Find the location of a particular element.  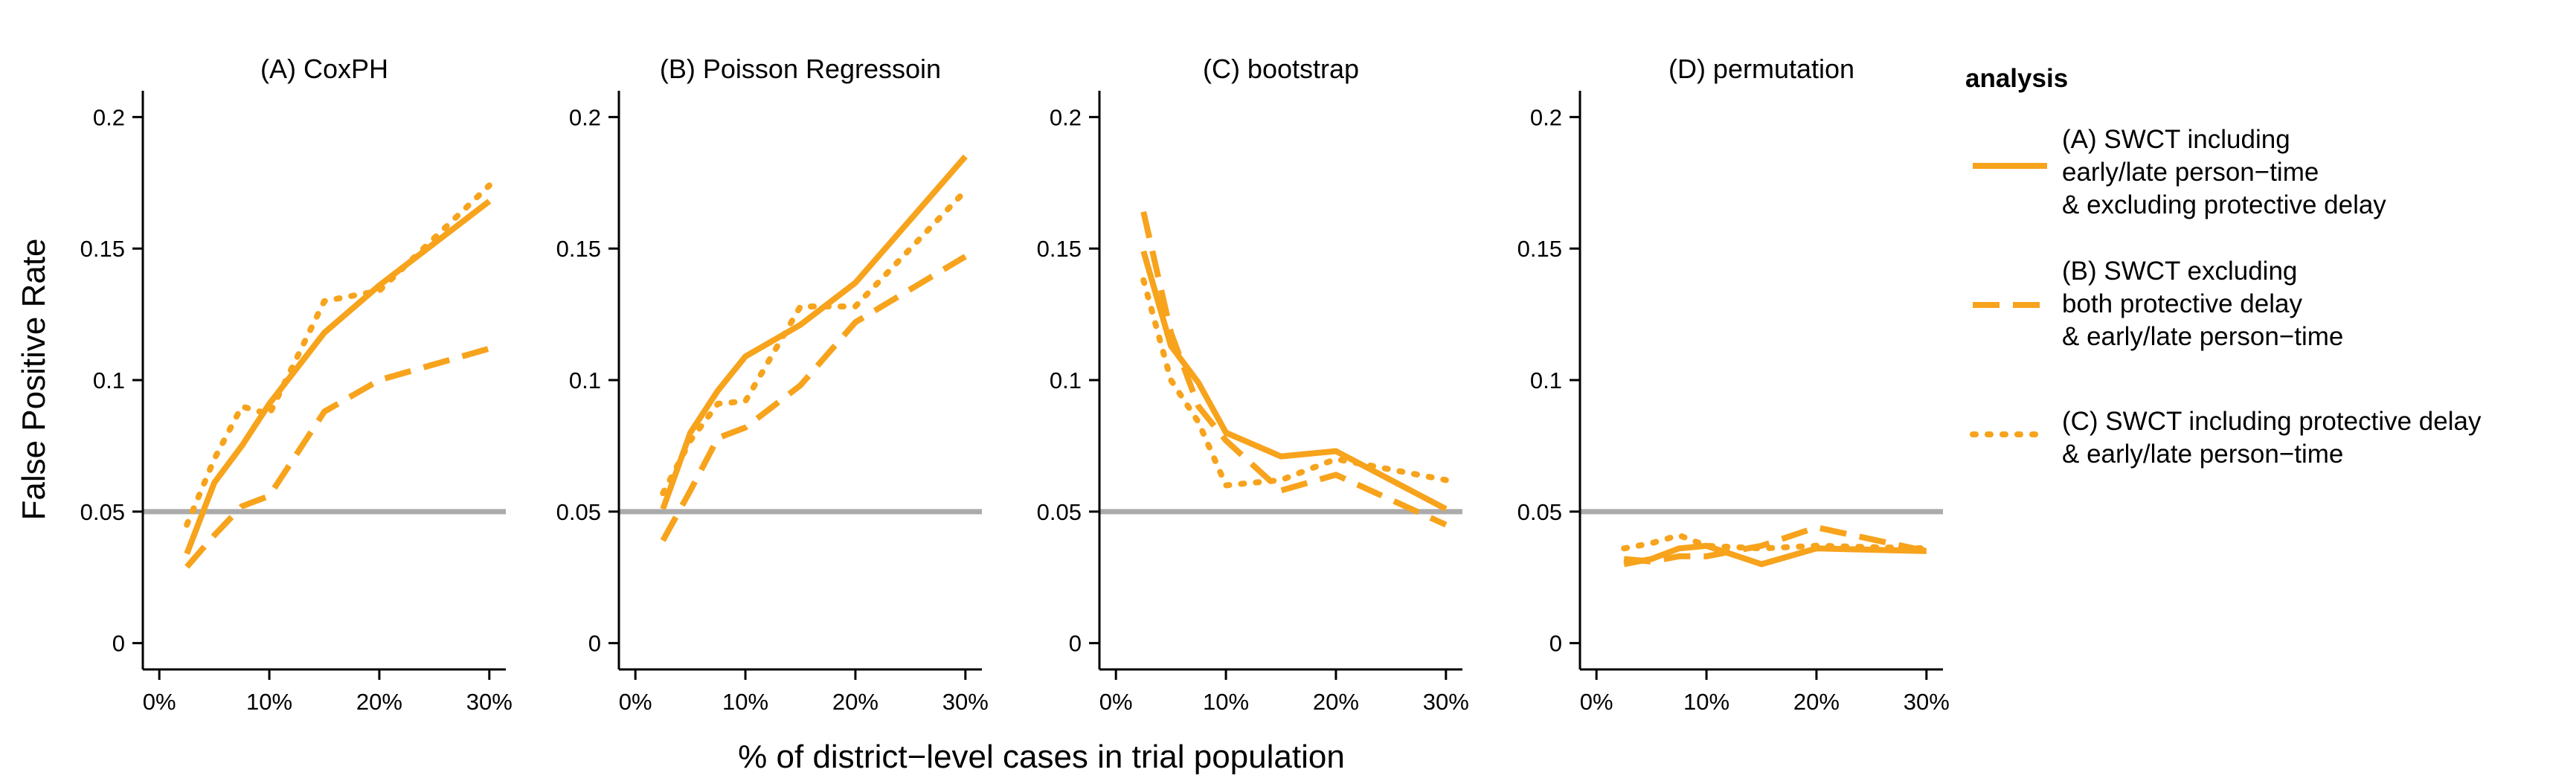

panel-1: (A) CoxPH 0 0.05 0.1 0.15 0.2 0% 10% 20% 30% is located at coordinates (296, 384).